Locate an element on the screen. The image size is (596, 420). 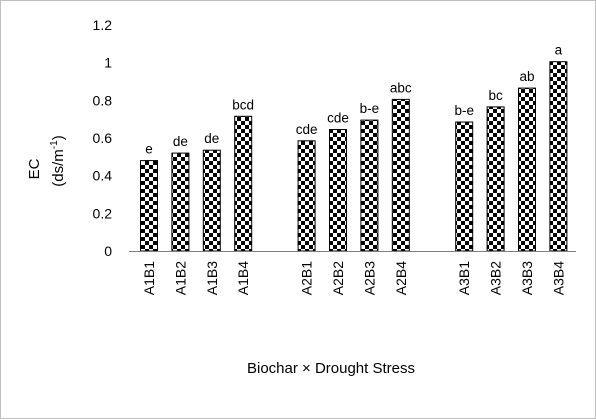
x-tick-label: A2B2 is located at coordinates (338, 278).